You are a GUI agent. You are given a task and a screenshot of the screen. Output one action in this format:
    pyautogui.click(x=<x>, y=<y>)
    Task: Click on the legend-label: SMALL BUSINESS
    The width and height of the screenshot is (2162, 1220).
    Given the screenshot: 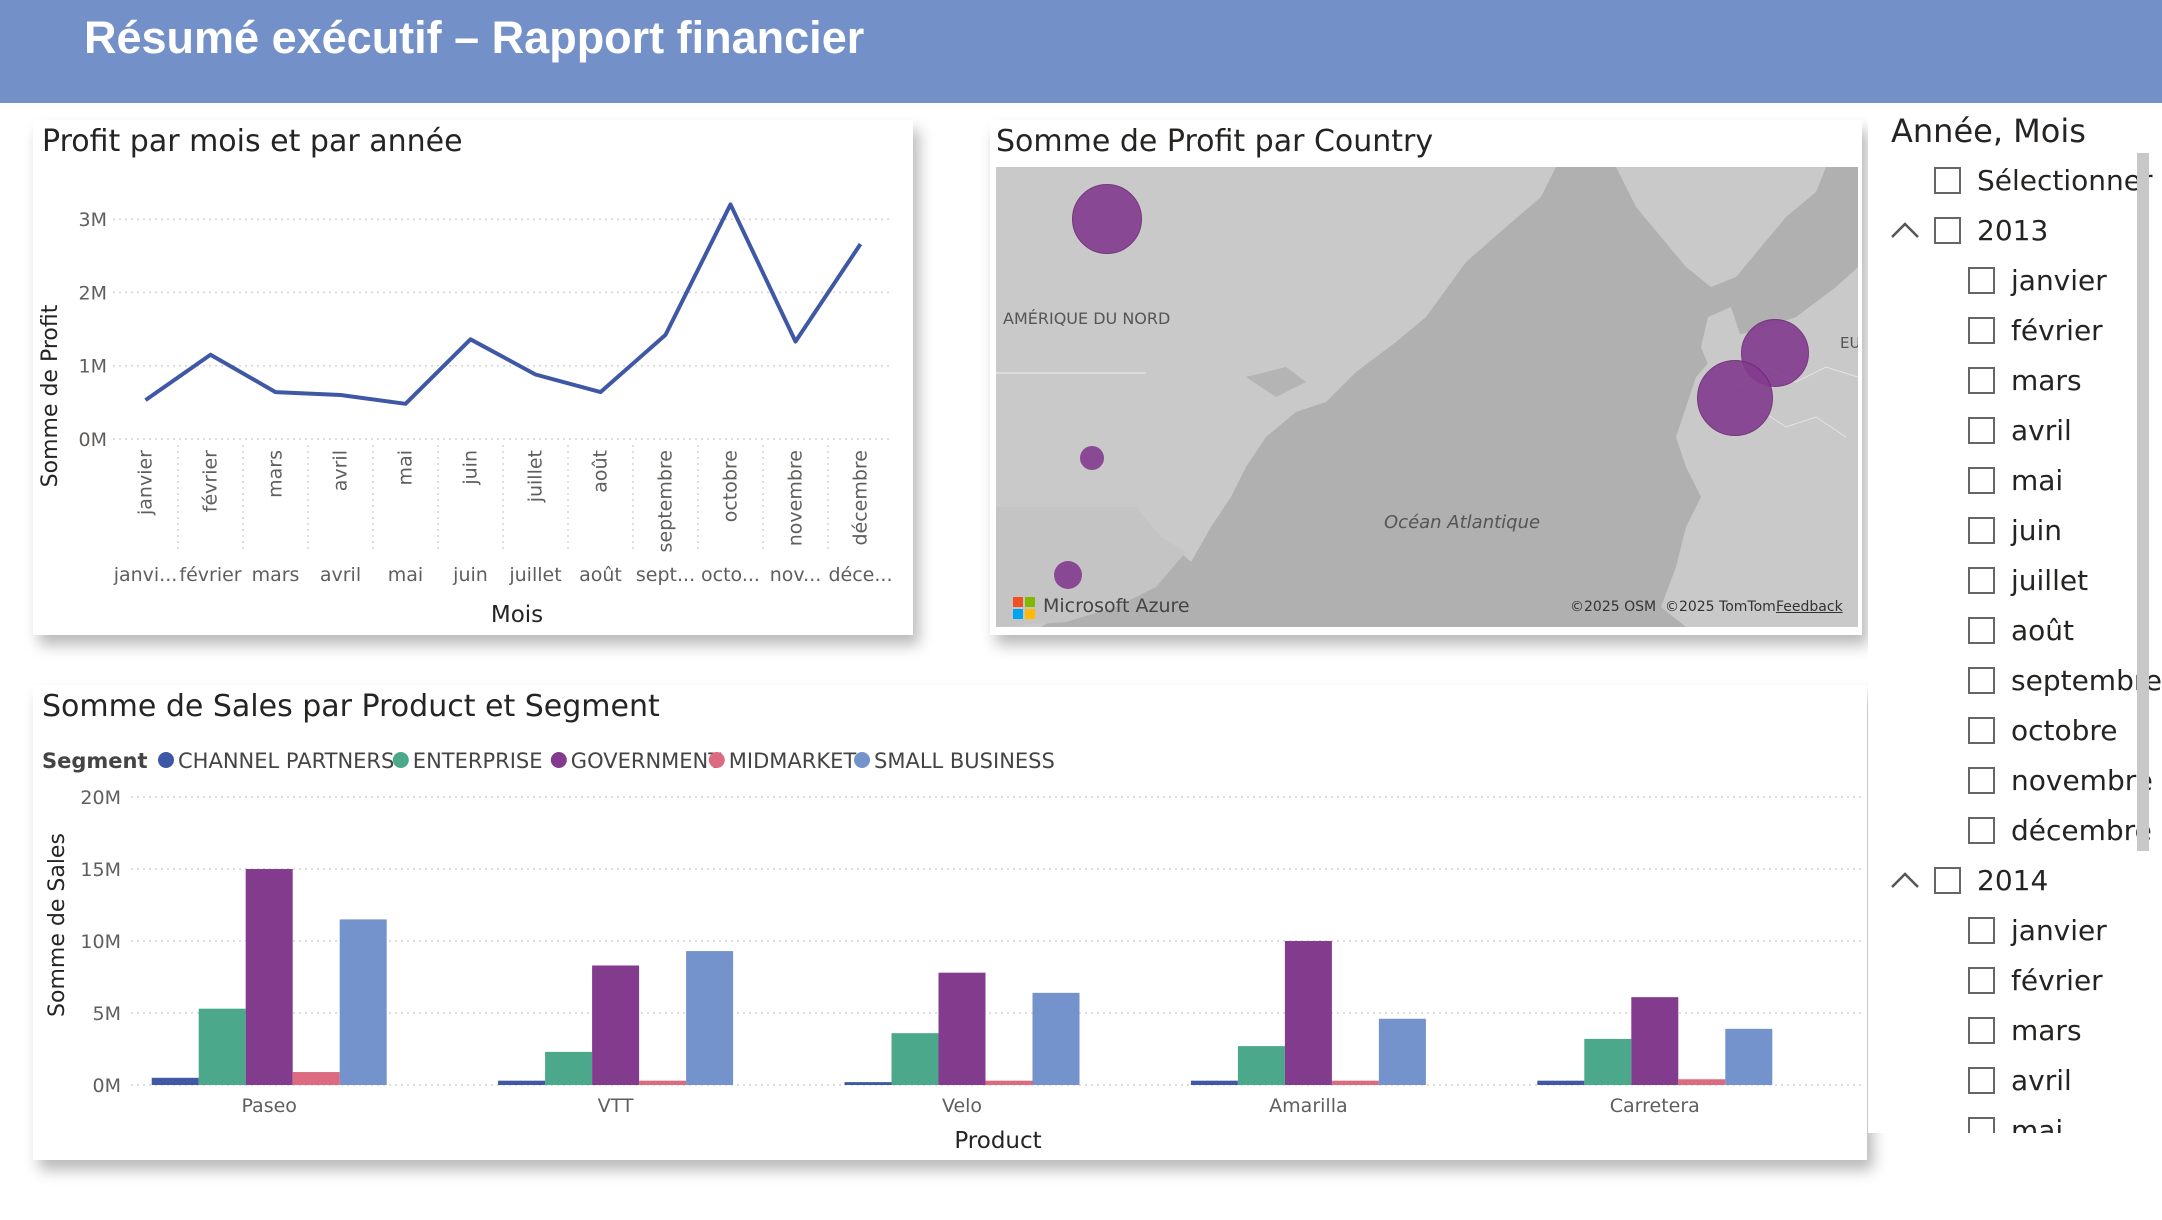 What is the action you would take?
    pyautogui.click(x=964, y=761)
    